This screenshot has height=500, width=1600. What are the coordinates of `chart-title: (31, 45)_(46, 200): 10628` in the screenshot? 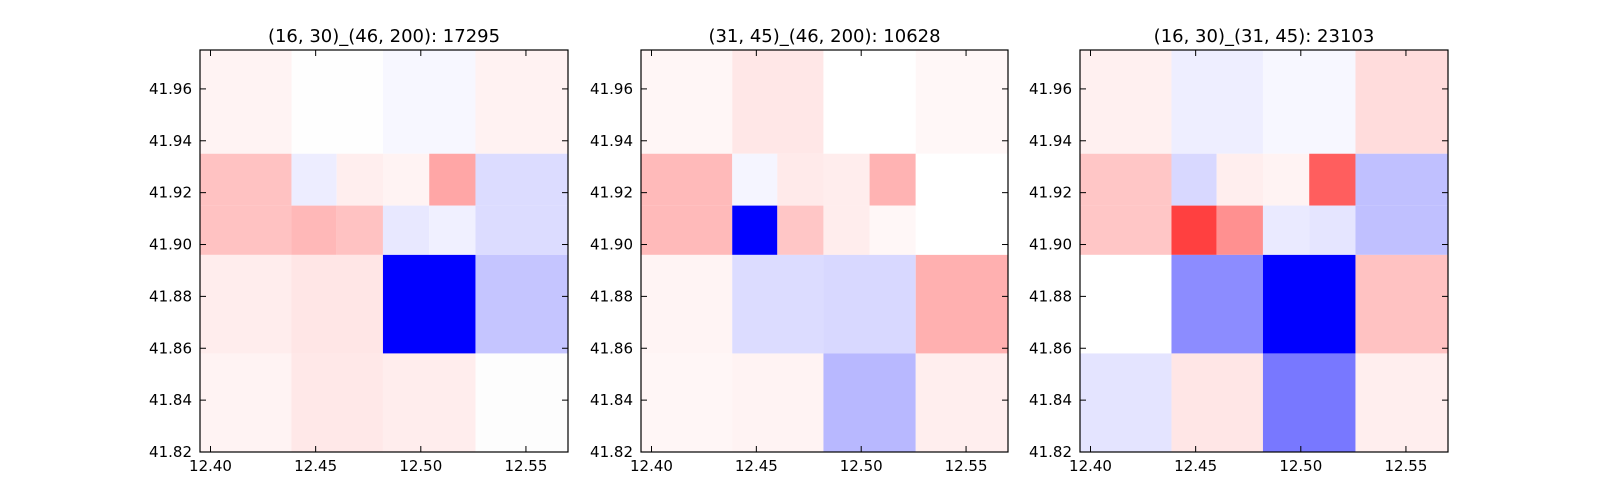 It's located at (824, 36).